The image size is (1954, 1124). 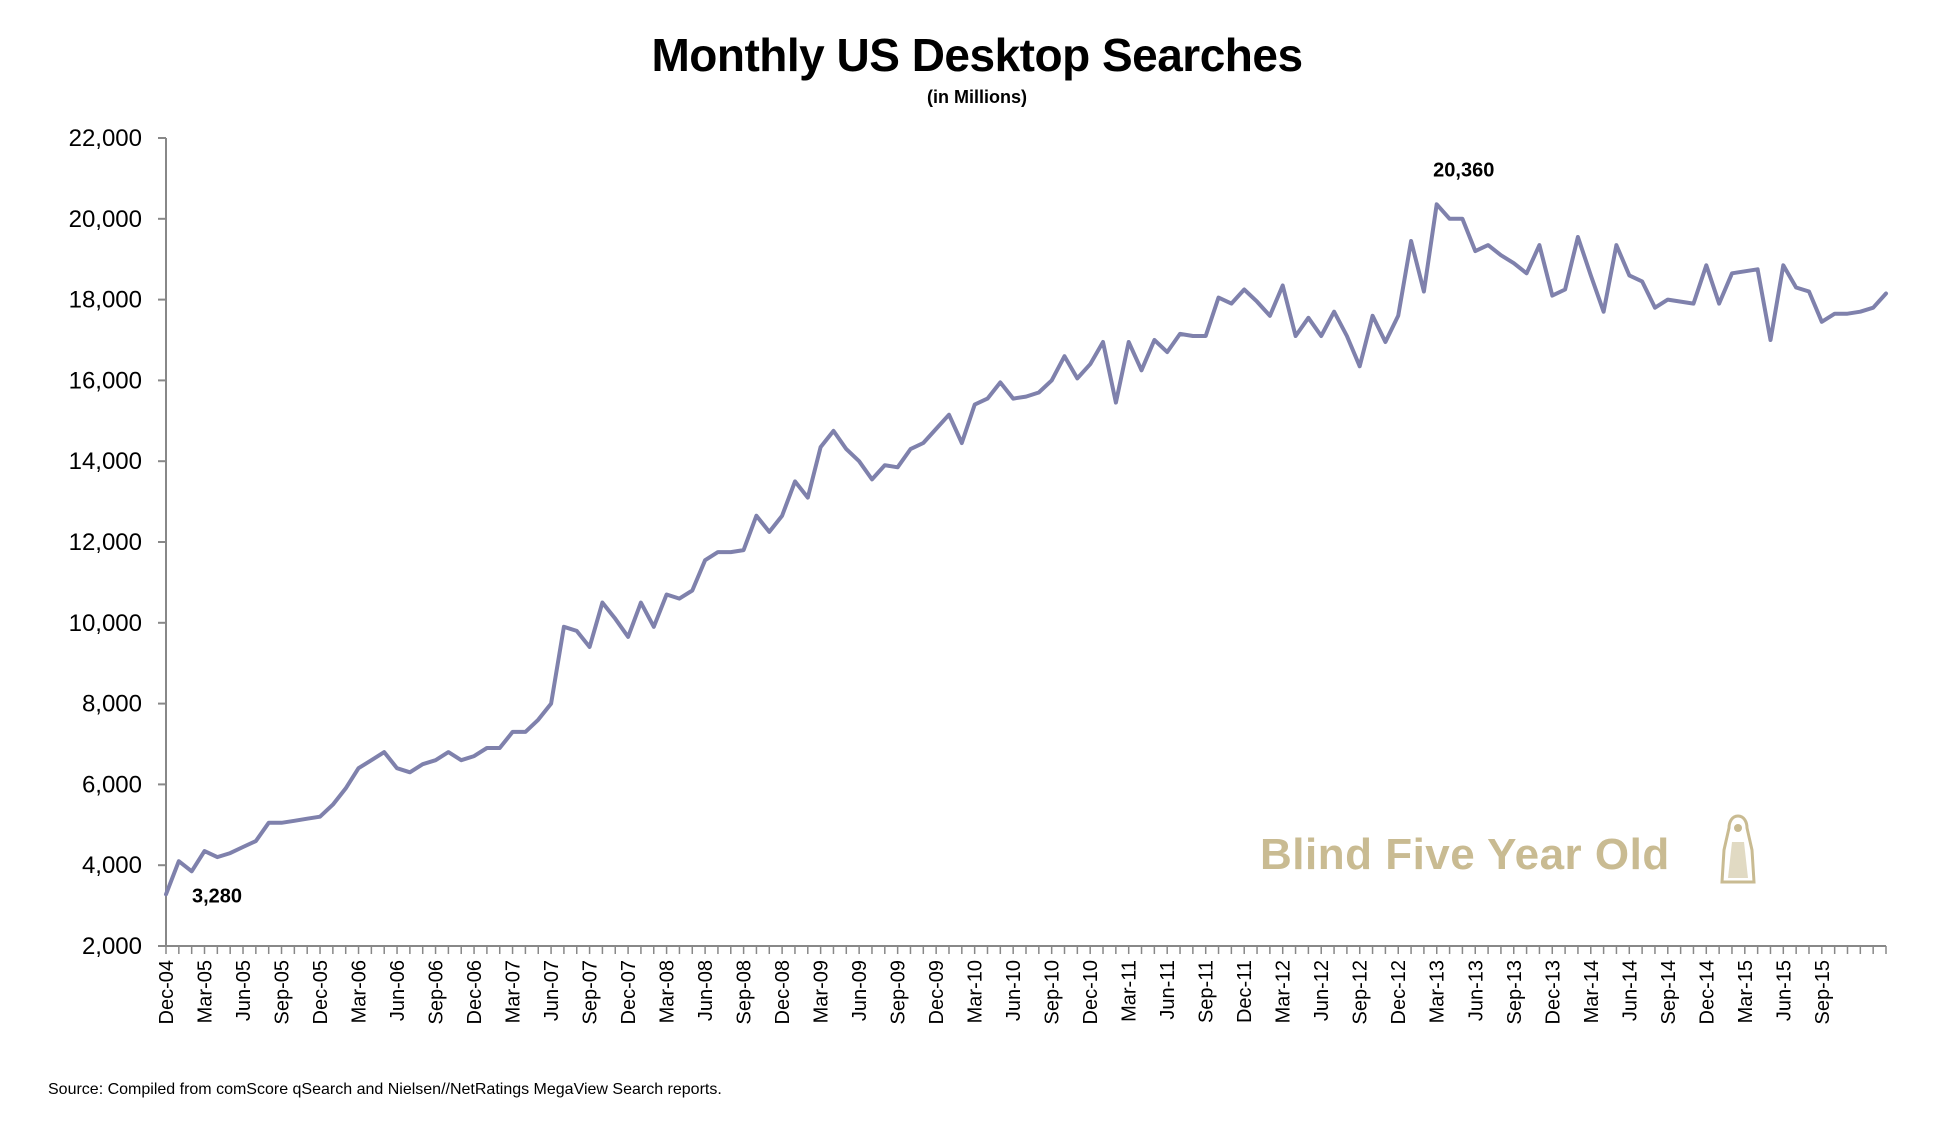 I want to click on x-tick-label: Jun-11, so click(x=1168, y=990).